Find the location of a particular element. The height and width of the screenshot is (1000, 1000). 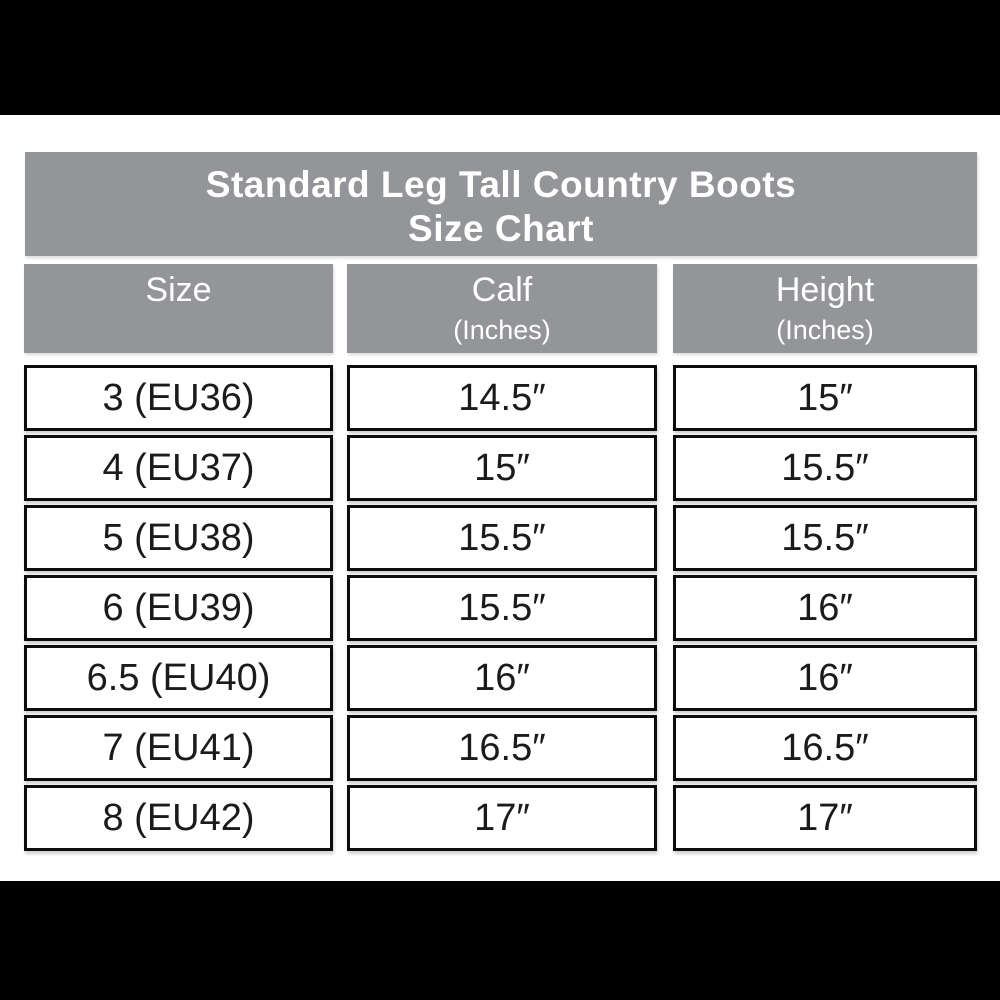

size-cell: 8 (EU42) is located at coordinates (178, 818).